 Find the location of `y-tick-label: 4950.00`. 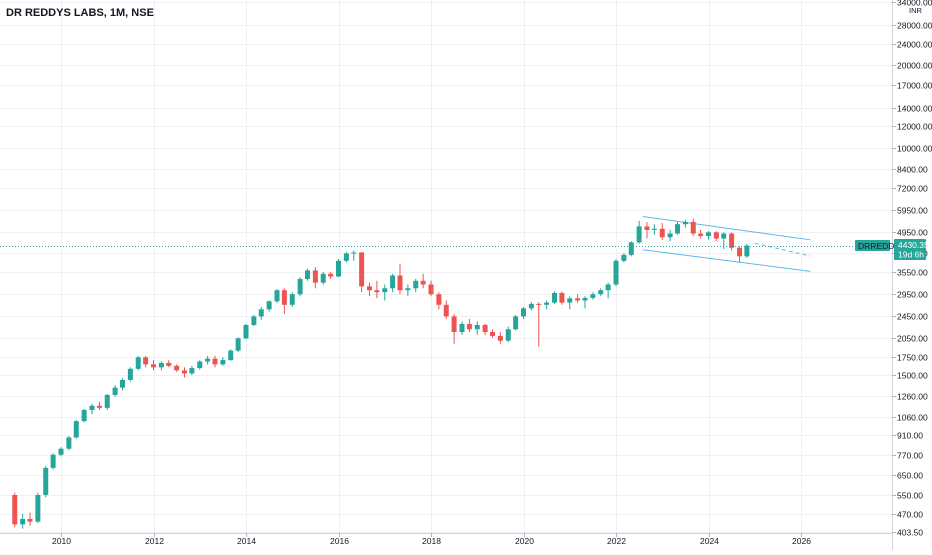

y-tick-label: 4950.00 is located at coordinates (912, 233).